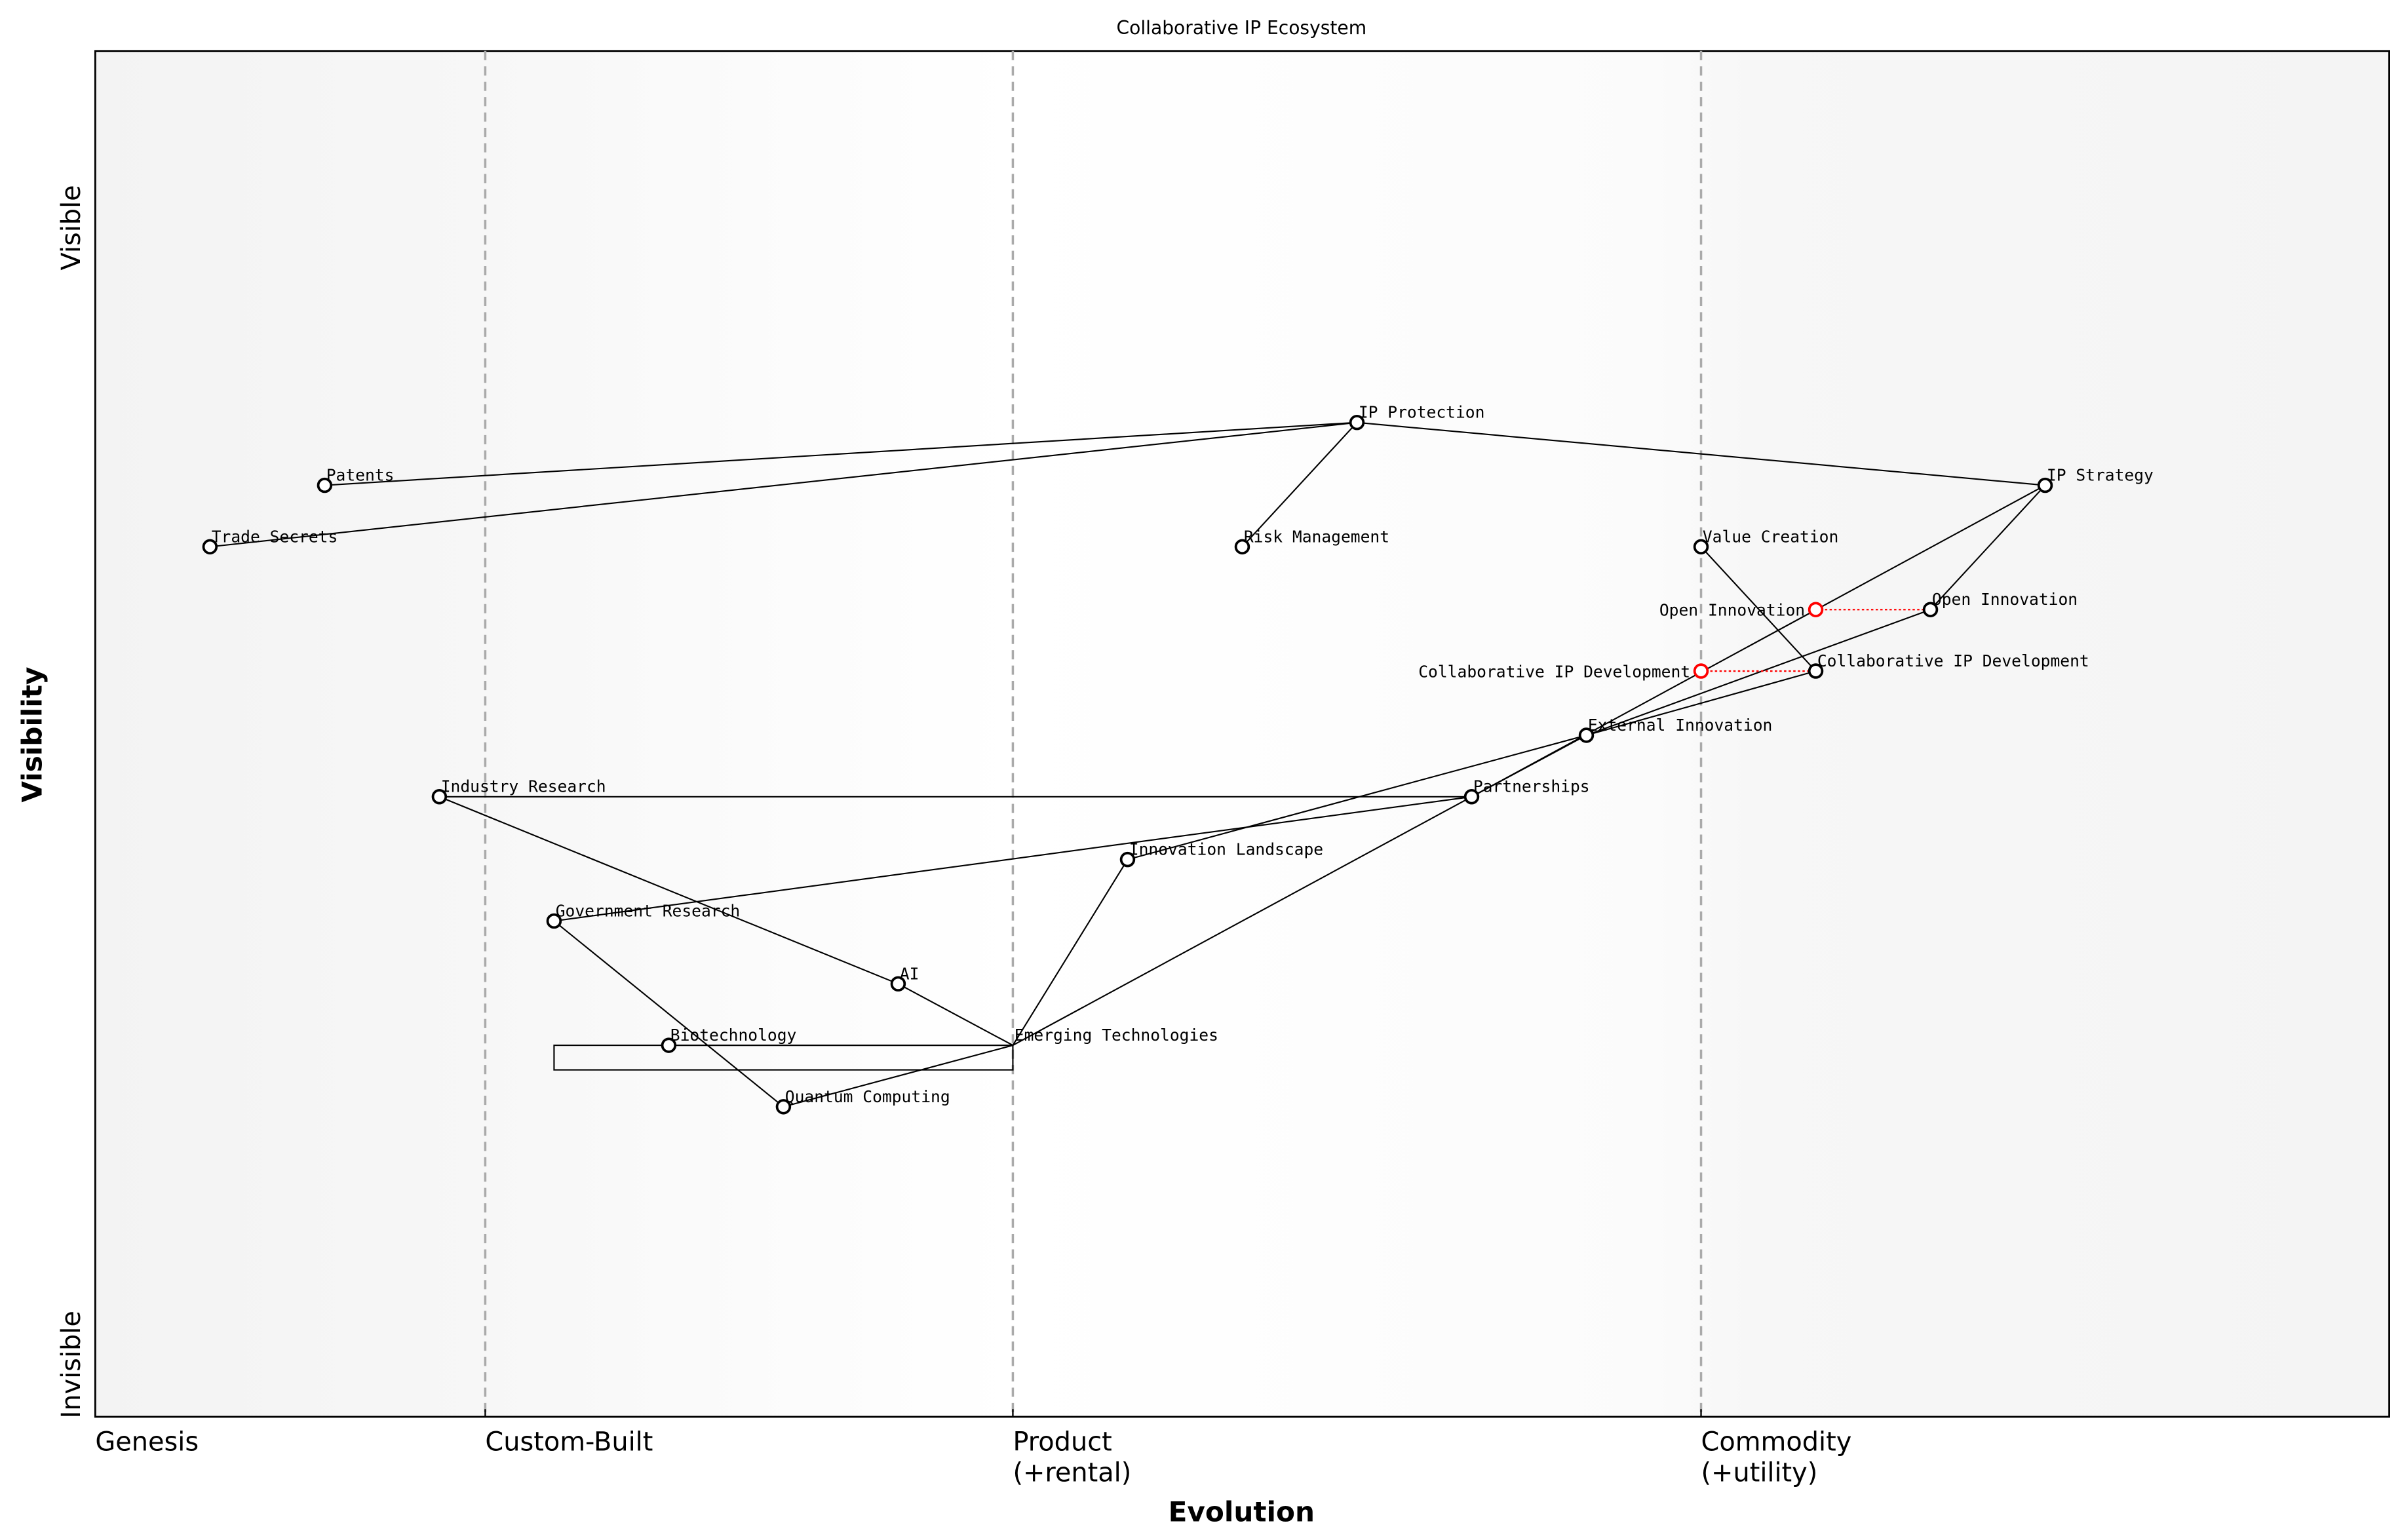 This screenshot has height=1540, width=2400. Describe the element at coordinates (1226, 849) in the screenshot. I see `component-label: Innovation Landscape` at that location.